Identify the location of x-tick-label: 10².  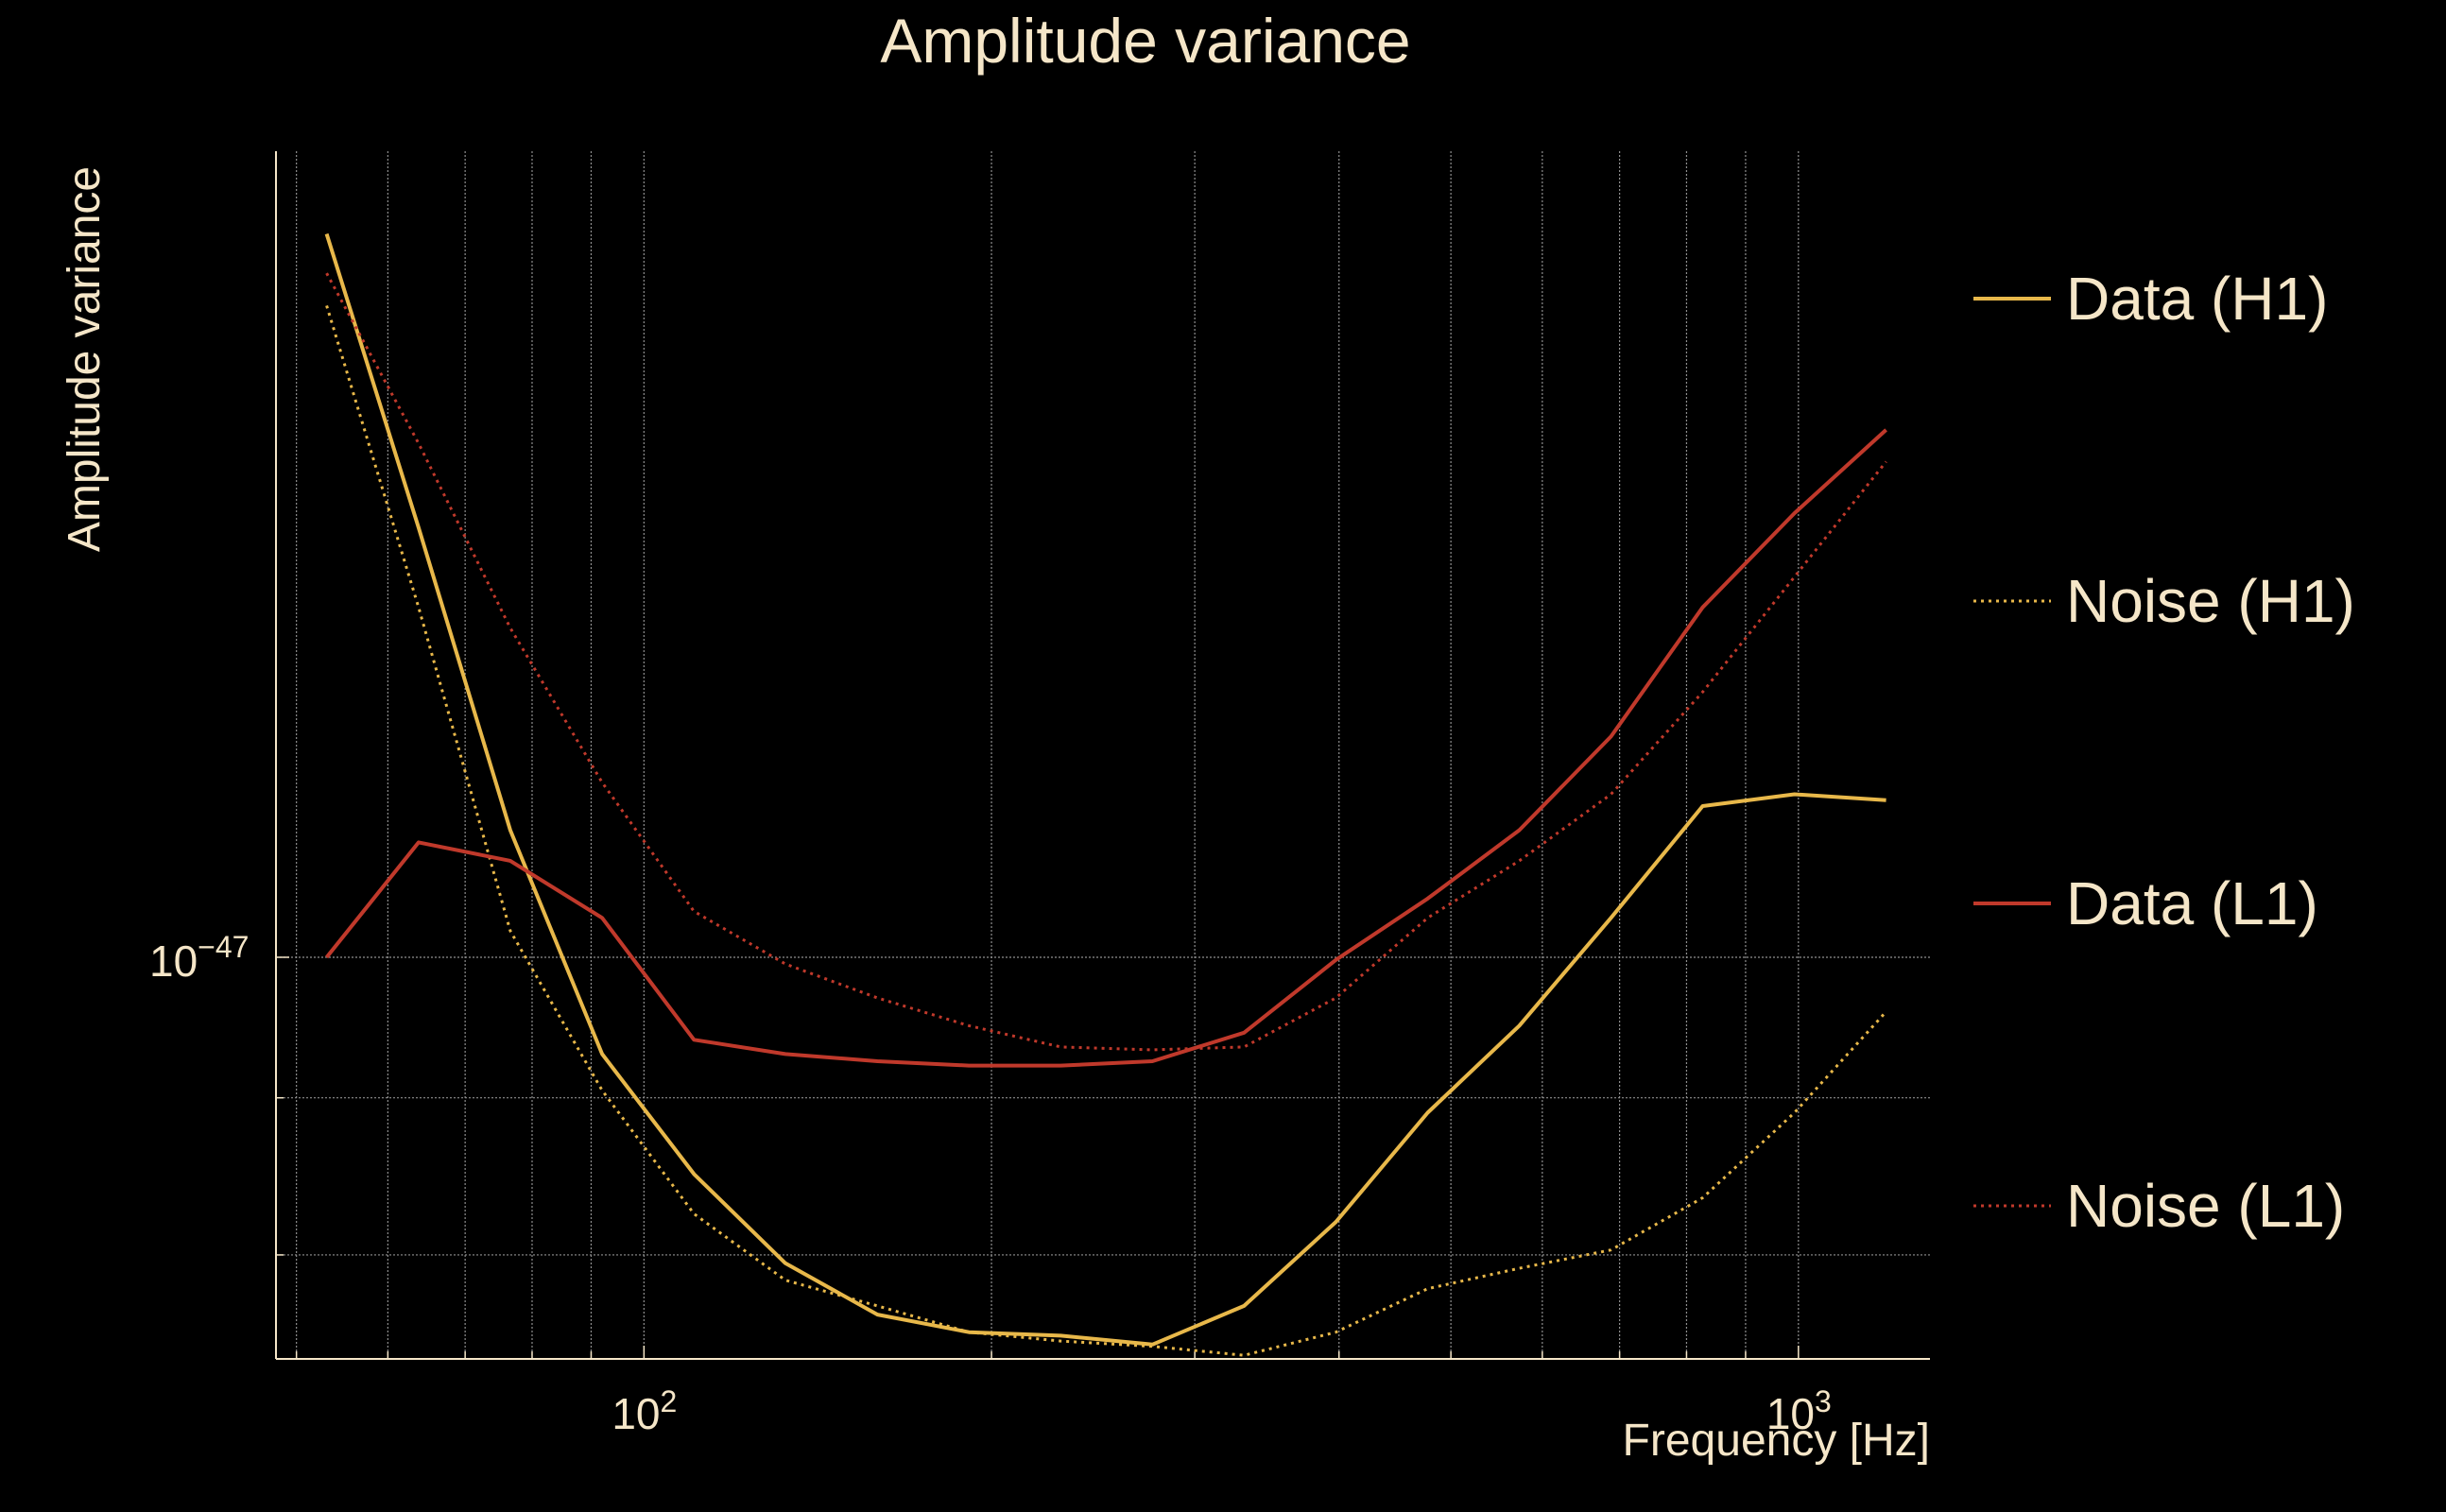
(644, 1411).